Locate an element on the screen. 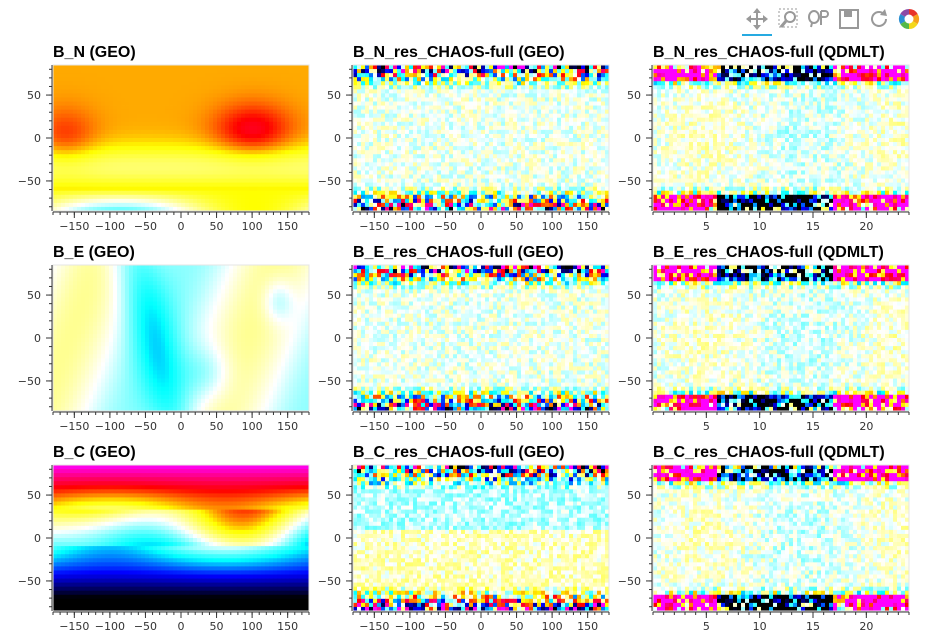  bokeh-logo-icon is located at coordinates (909, 19).